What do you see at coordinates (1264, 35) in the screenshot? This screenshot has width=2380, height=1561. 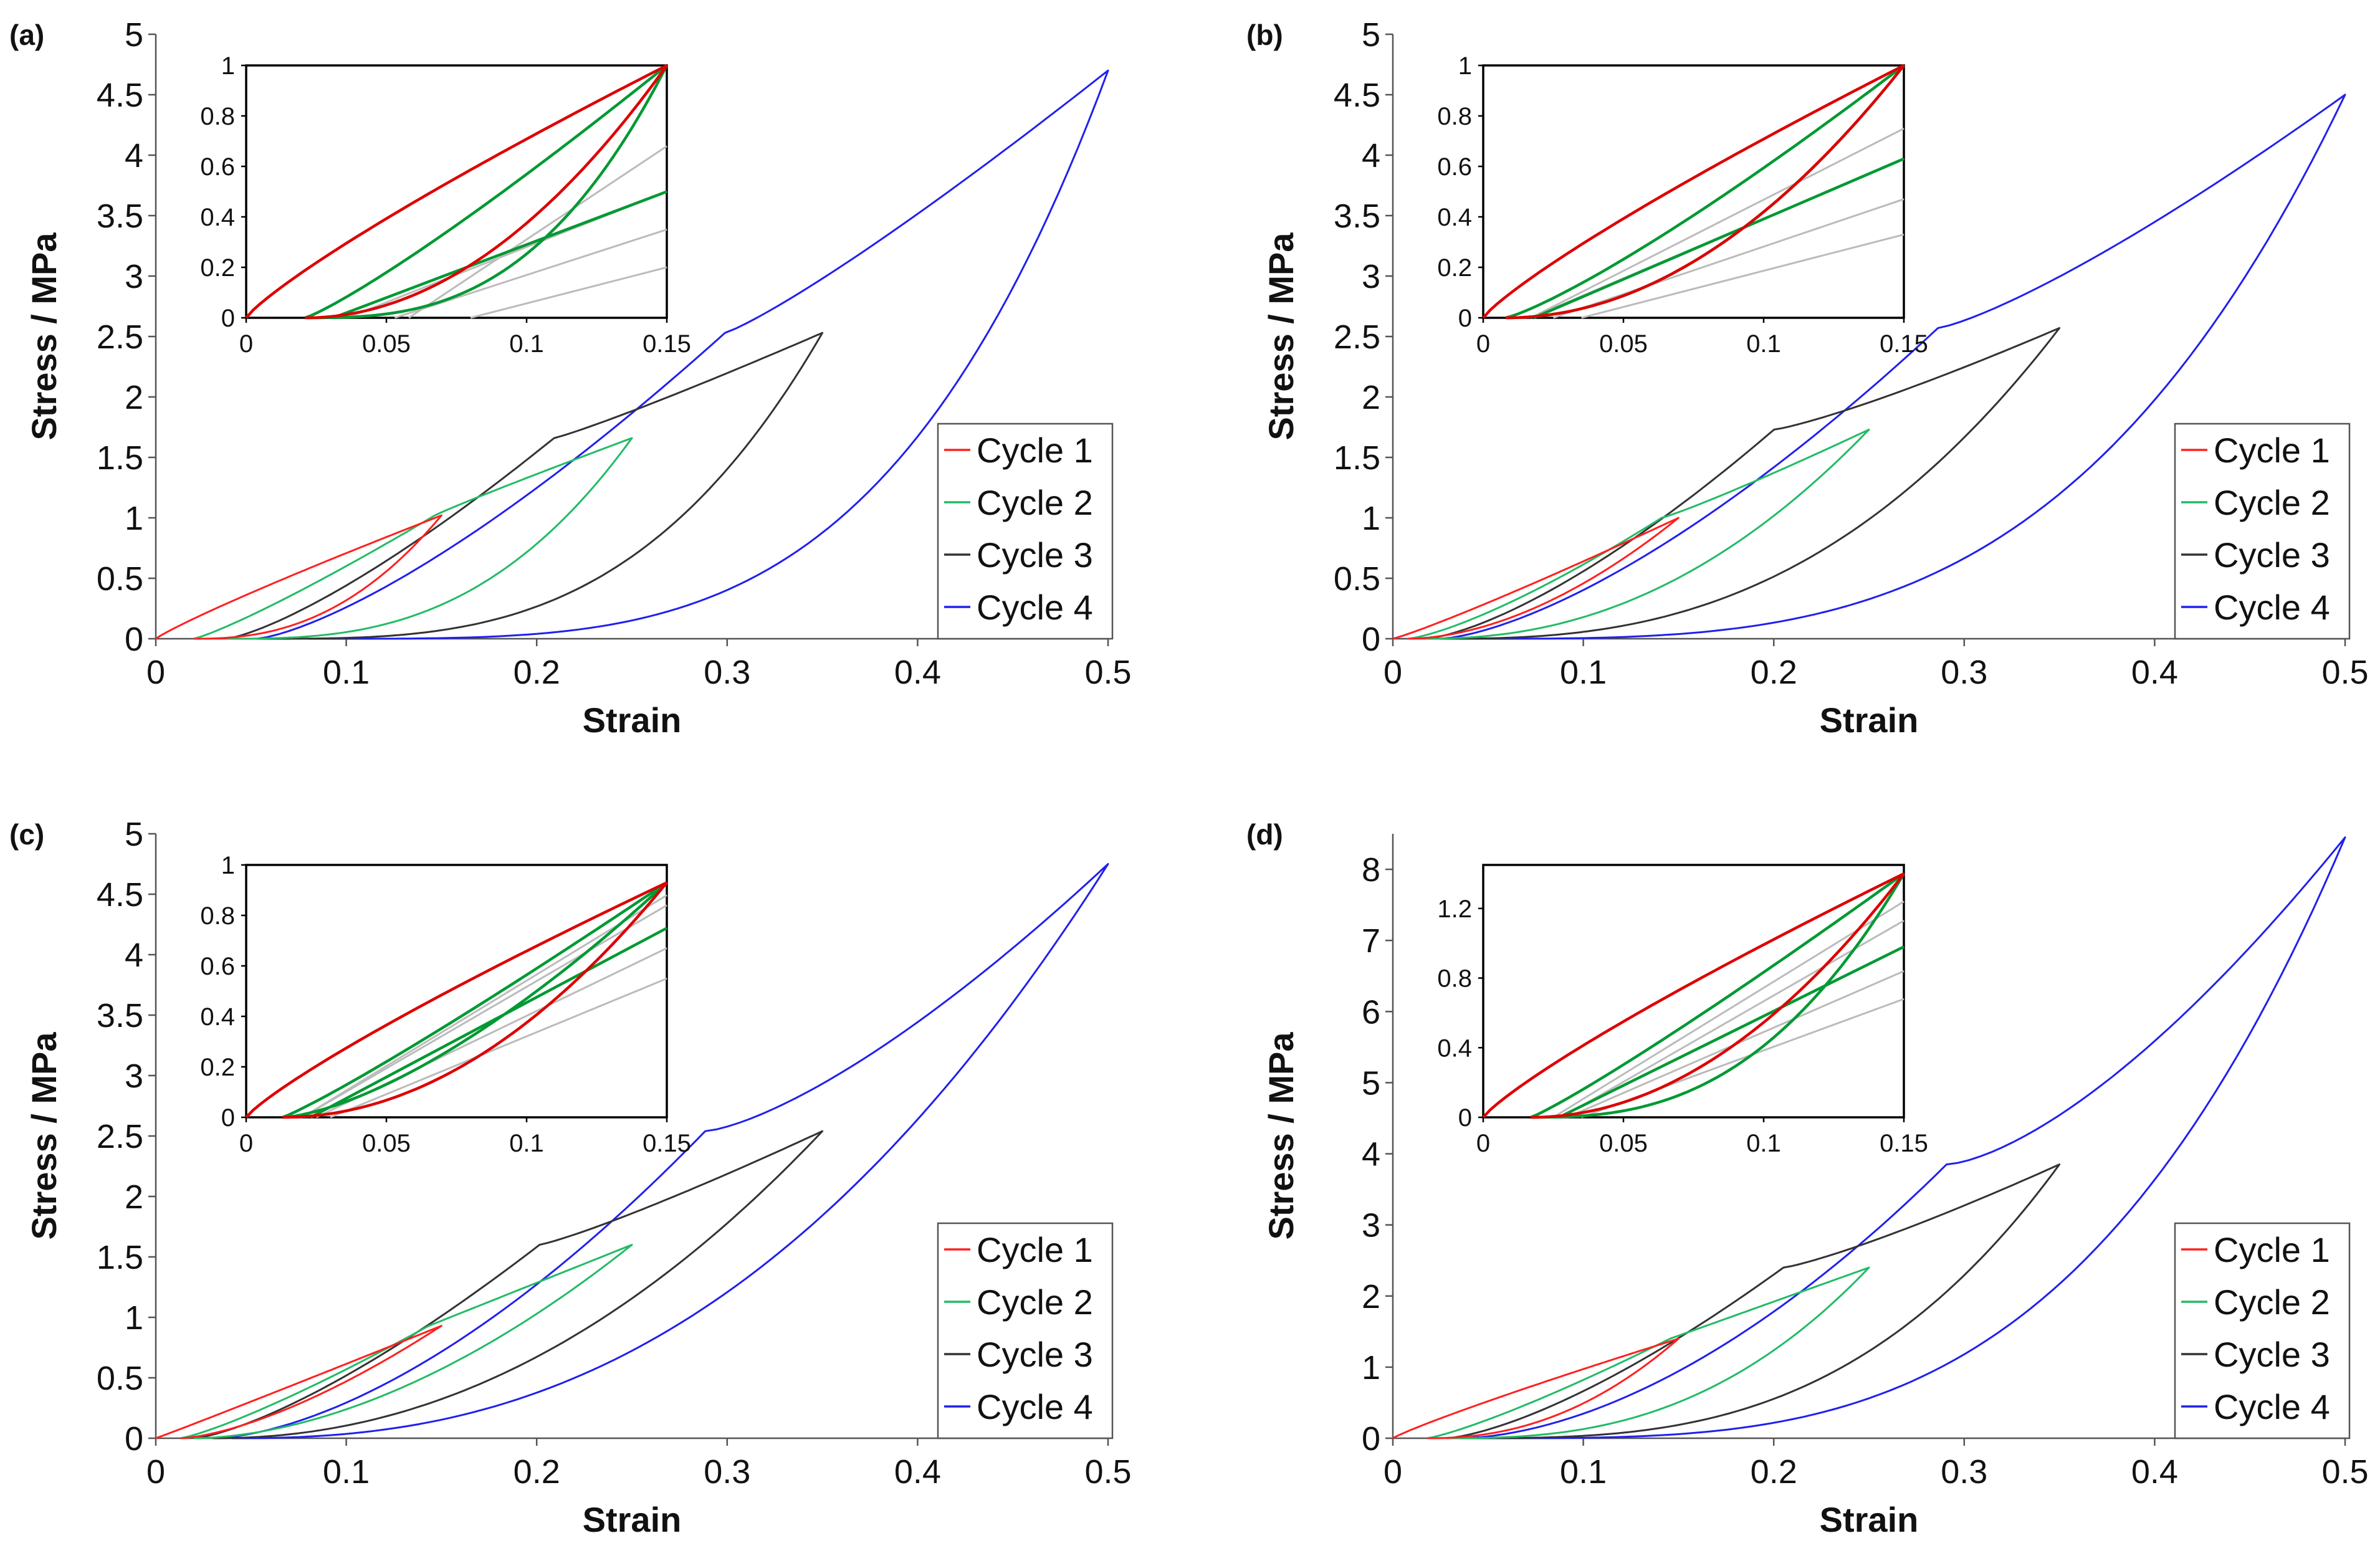 I see `panel-label: (b)` at bounding box center [1264, 35].